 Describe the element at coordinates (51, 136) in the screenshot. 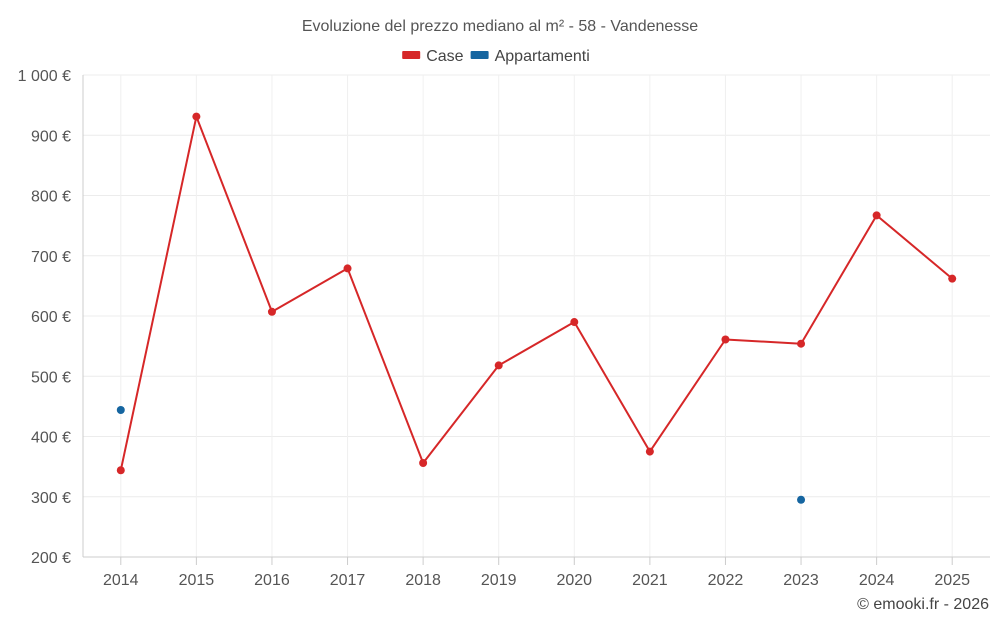

I see `y-tick-label: 900 €` at that location.